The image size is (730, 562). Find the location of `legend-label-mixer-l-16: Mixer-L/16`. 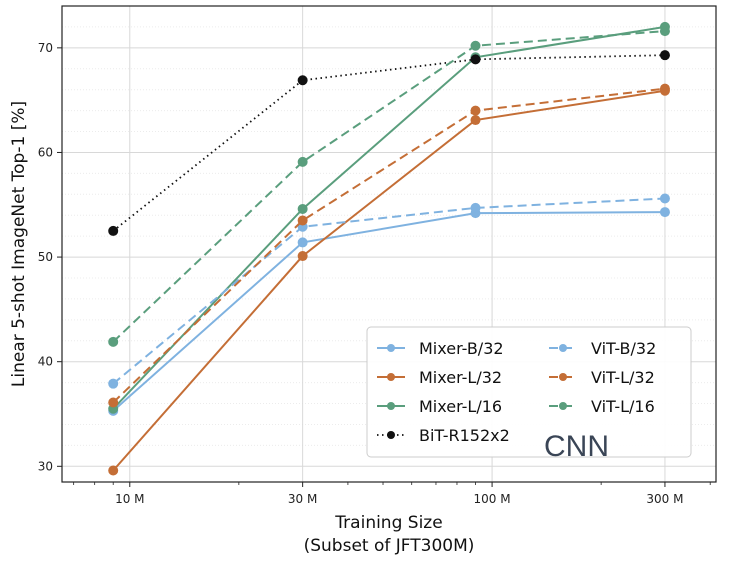

legend-label-mixer-l-16: Mixer-L/16 is located at coordinates (460, 406).